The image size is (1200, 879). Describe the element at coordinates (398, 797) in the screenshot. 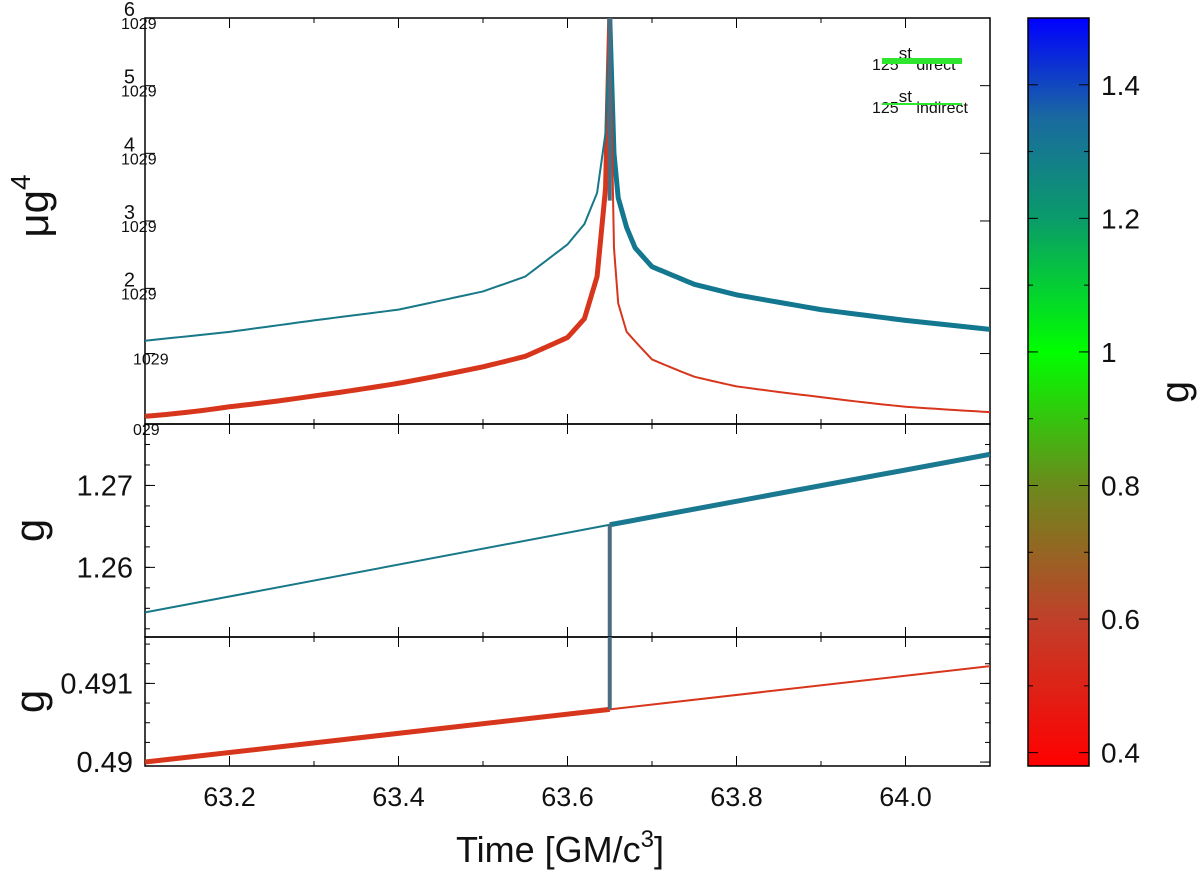

I see `x-tick-label: 63.4` at that location.